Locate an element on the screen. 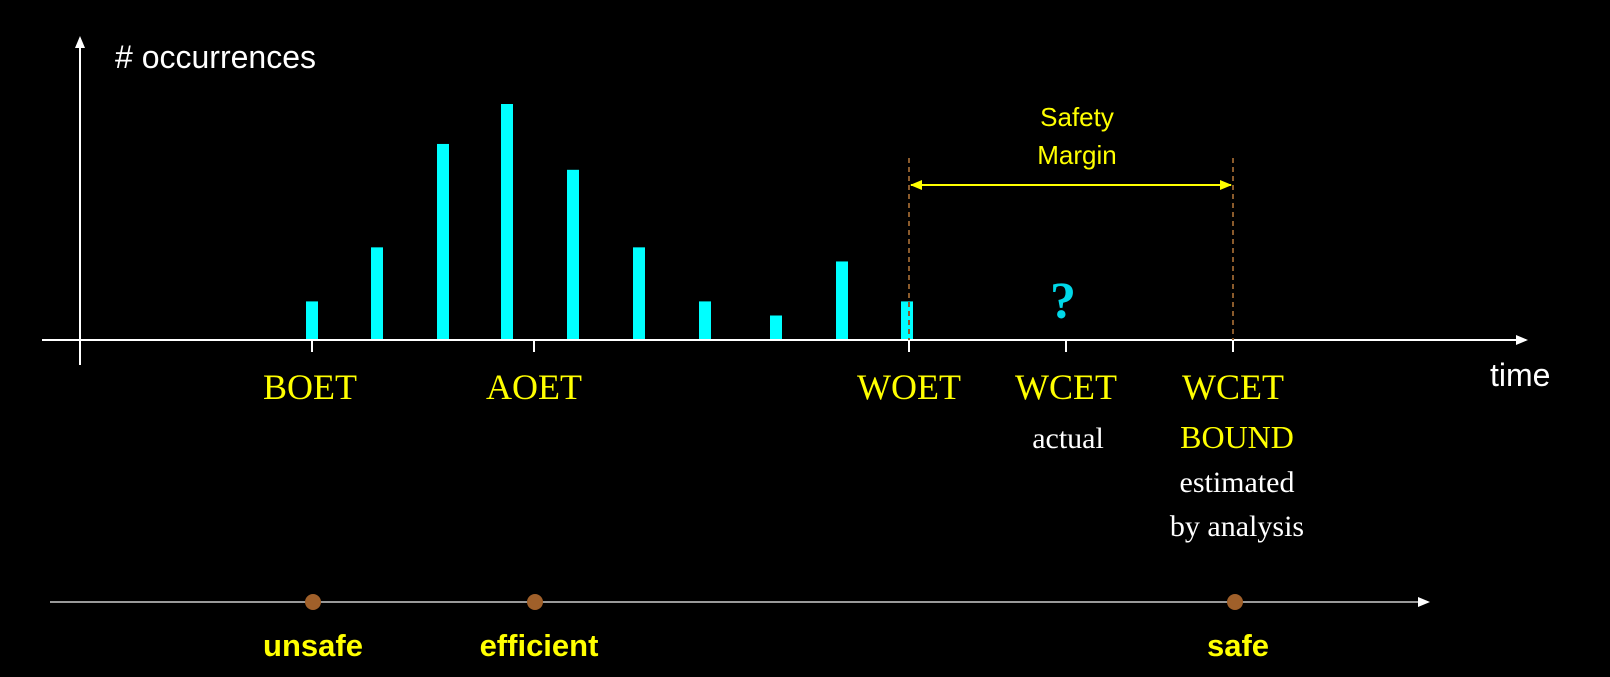  label-wcet-actual-sub: actual is located at coordinates (1068, 438).